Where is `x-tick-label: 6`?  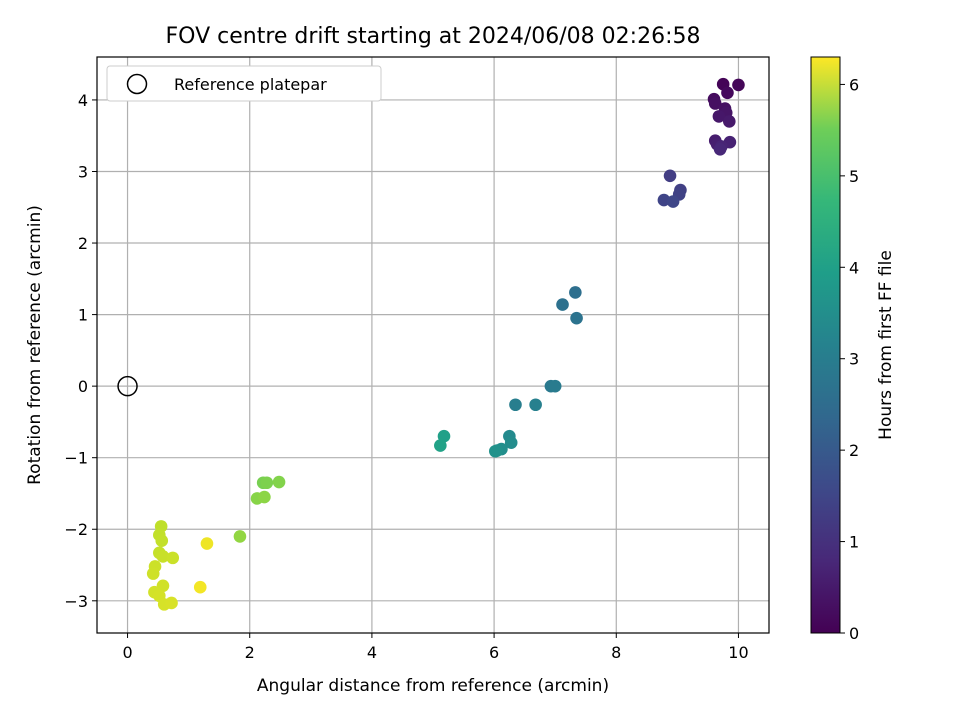 x-tick-label: 6 is located at coordinates (494, 652).